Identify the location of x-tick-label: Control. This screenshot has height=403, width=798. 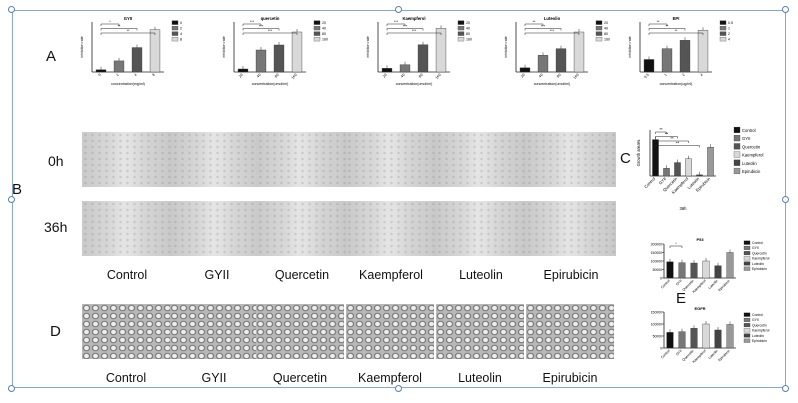
(665, 354).